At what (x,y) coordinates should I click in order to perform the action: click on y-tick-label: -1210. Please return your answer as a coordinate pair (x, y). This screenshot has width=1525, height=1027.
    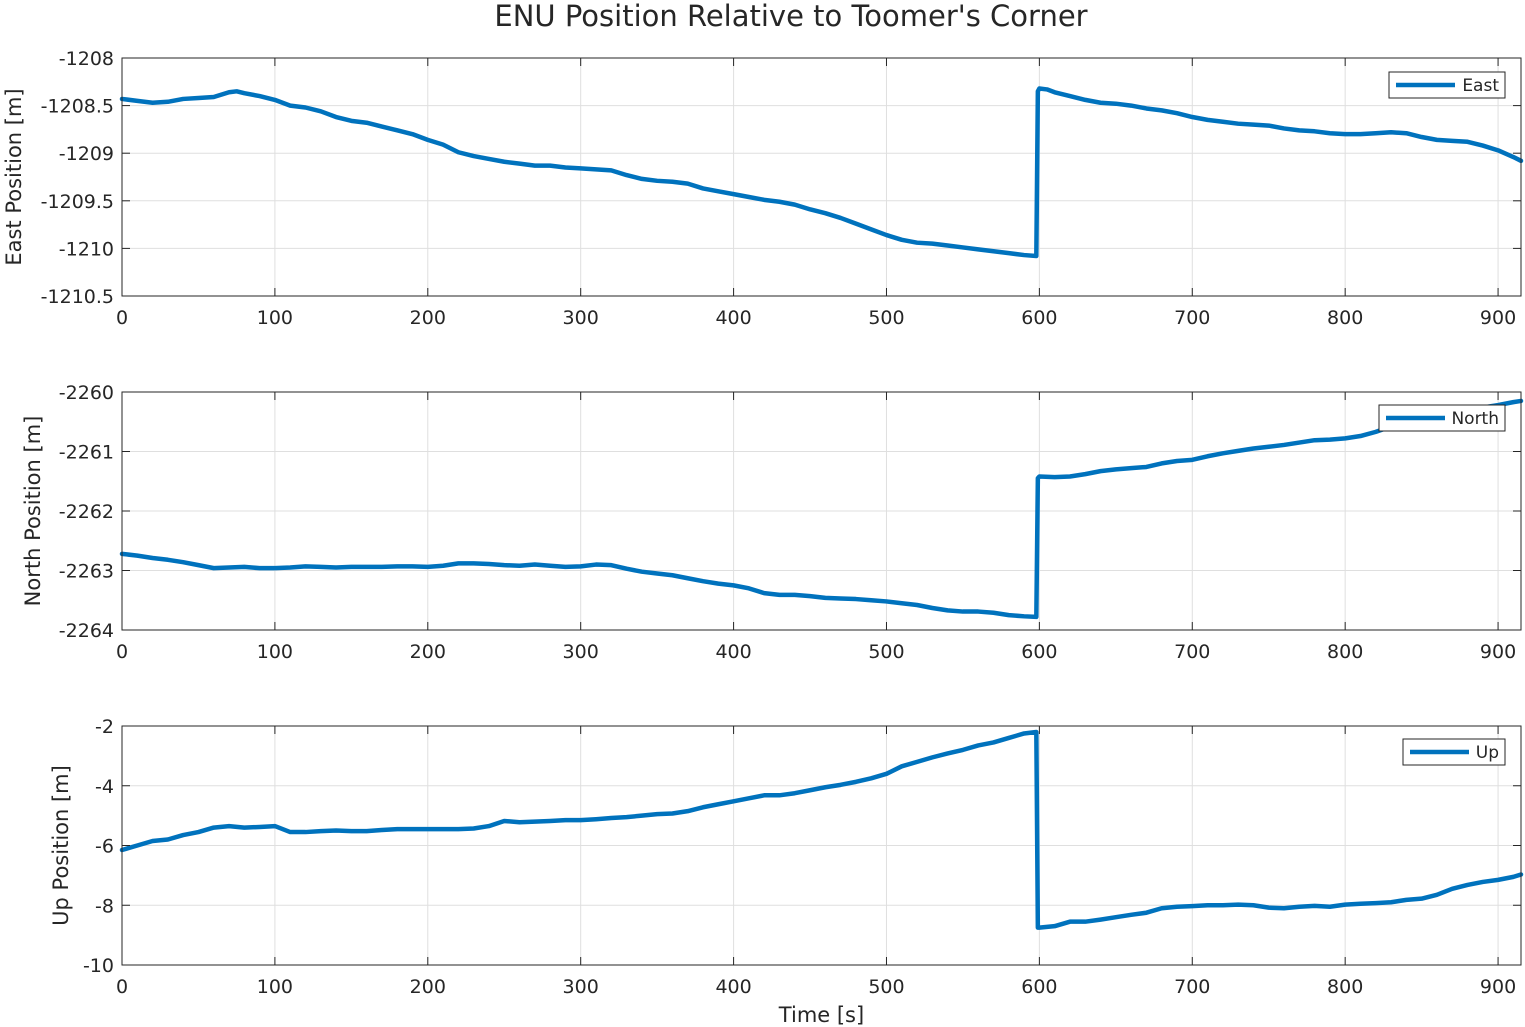
    Looking at the image, I should click on (86, 249).